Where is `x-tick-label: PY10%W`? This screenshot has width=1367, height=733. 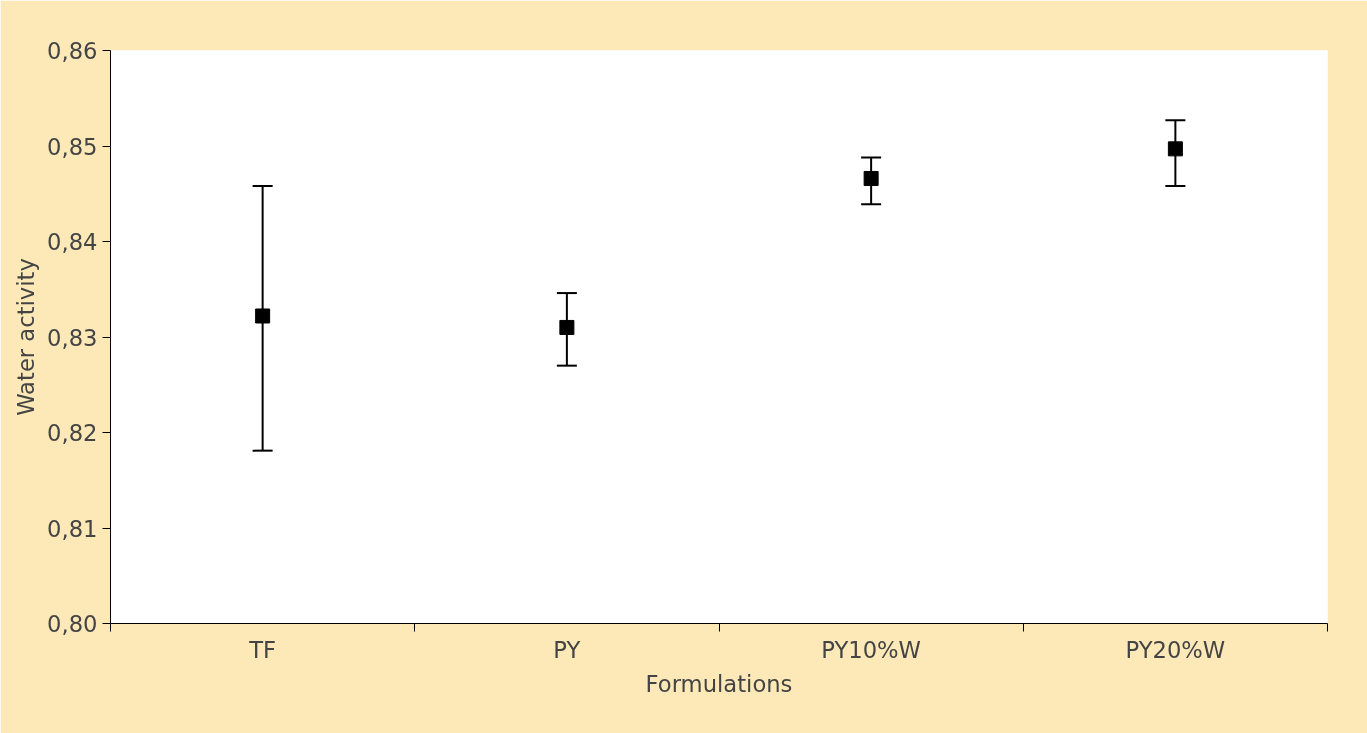 x-tick-label: PY10%W is located at coordinates (871, 649).